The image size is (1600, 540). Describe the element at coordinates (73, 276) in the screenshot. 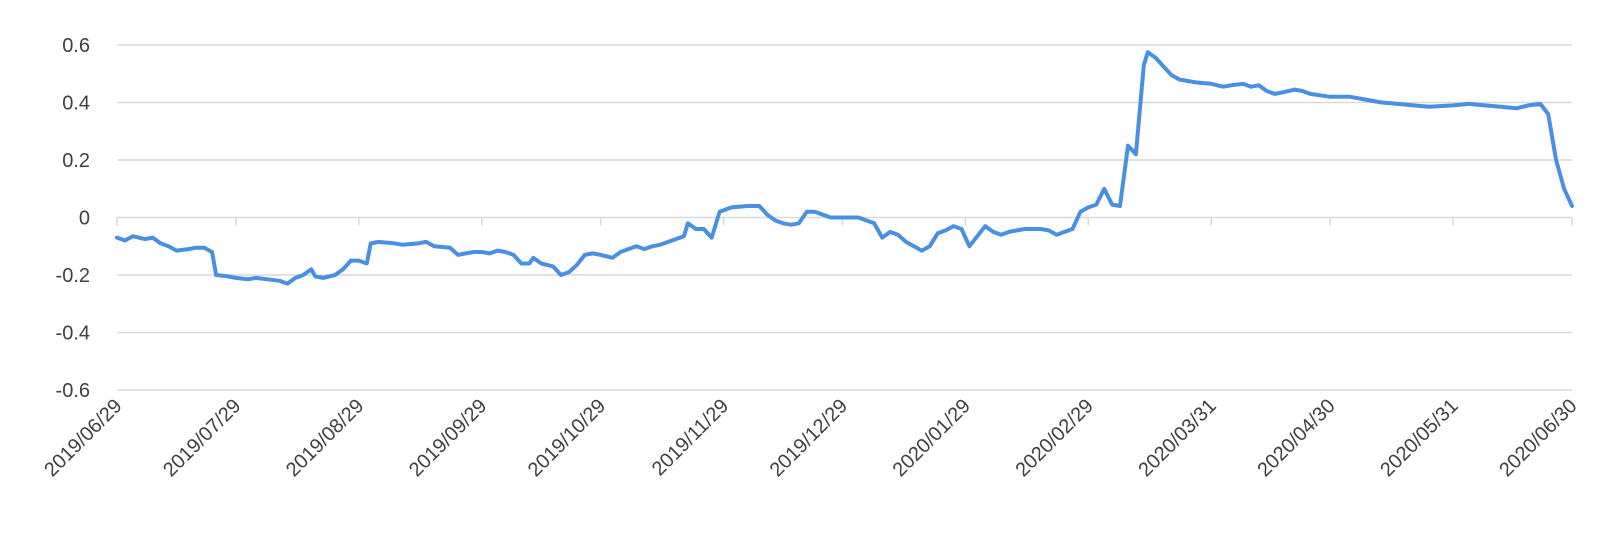

I see `y-tick-label: -0.2` at that location.